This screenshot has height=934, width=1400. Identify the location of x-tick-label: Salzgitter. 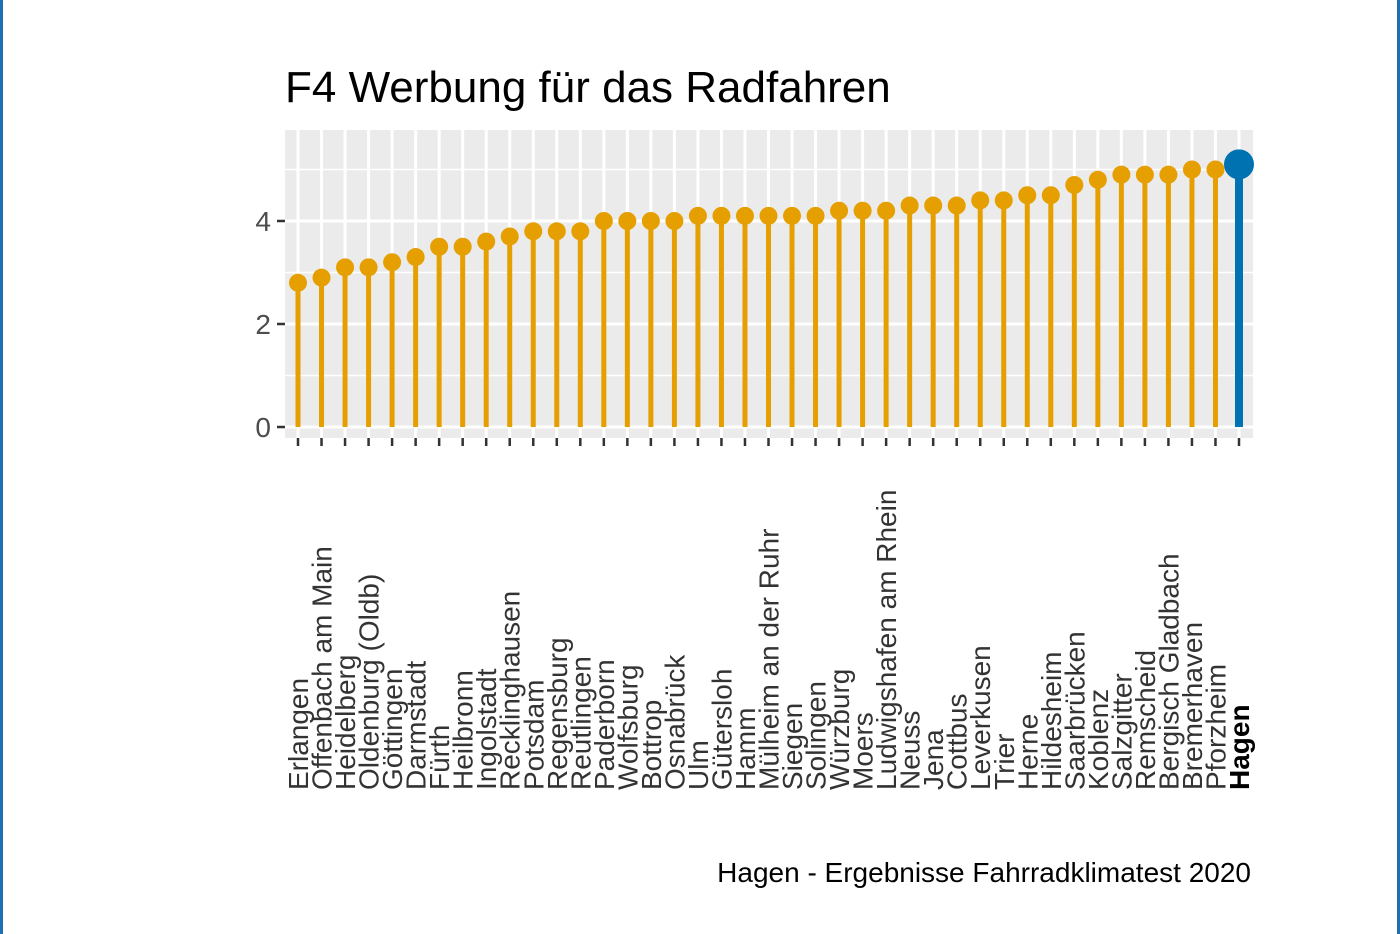
(1121, 731).